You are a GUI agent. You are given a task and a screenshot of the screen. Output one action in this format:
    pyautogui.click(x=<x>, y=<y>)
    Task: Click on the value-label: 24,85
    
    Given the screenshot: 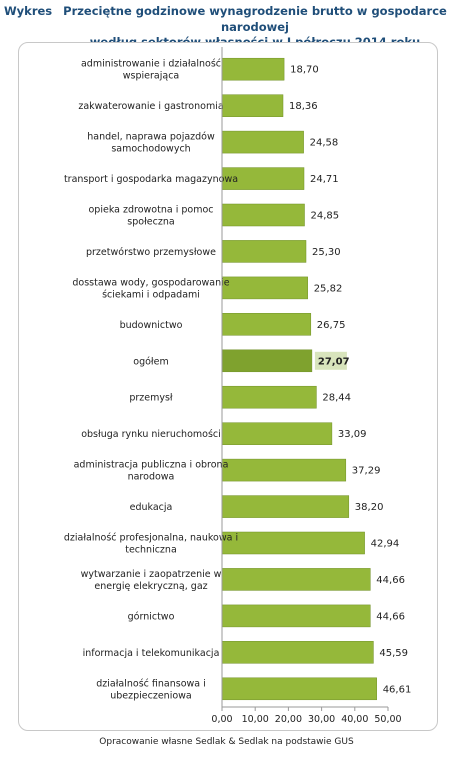 What is the action you would take?
    pyautogui.click(x=325, y=216)
    